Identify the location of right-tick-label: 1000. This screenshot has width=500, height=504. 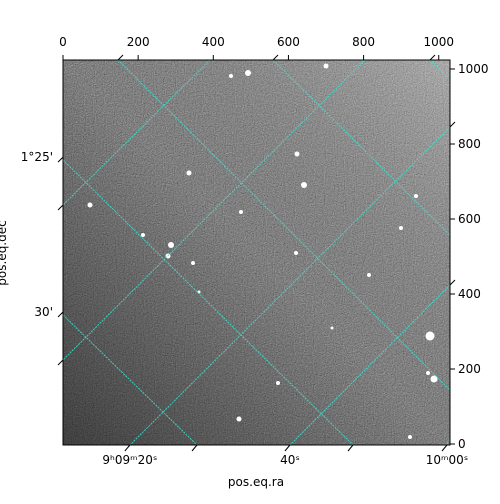
(473, 69).